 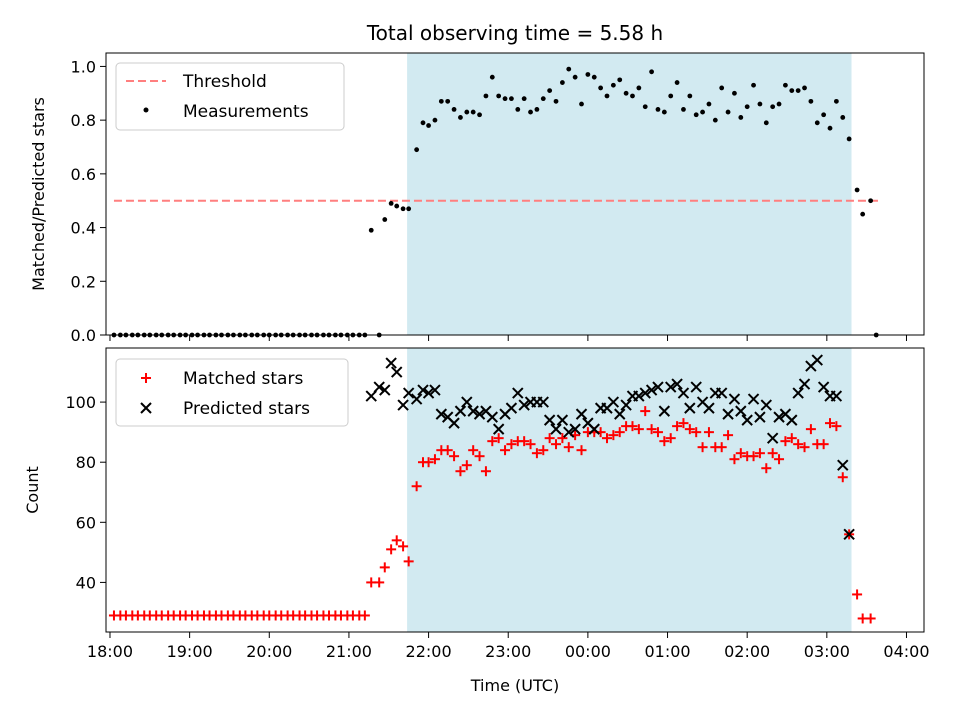 I want to click on x-tick-label: 00:00, so click(x=588, y=651).